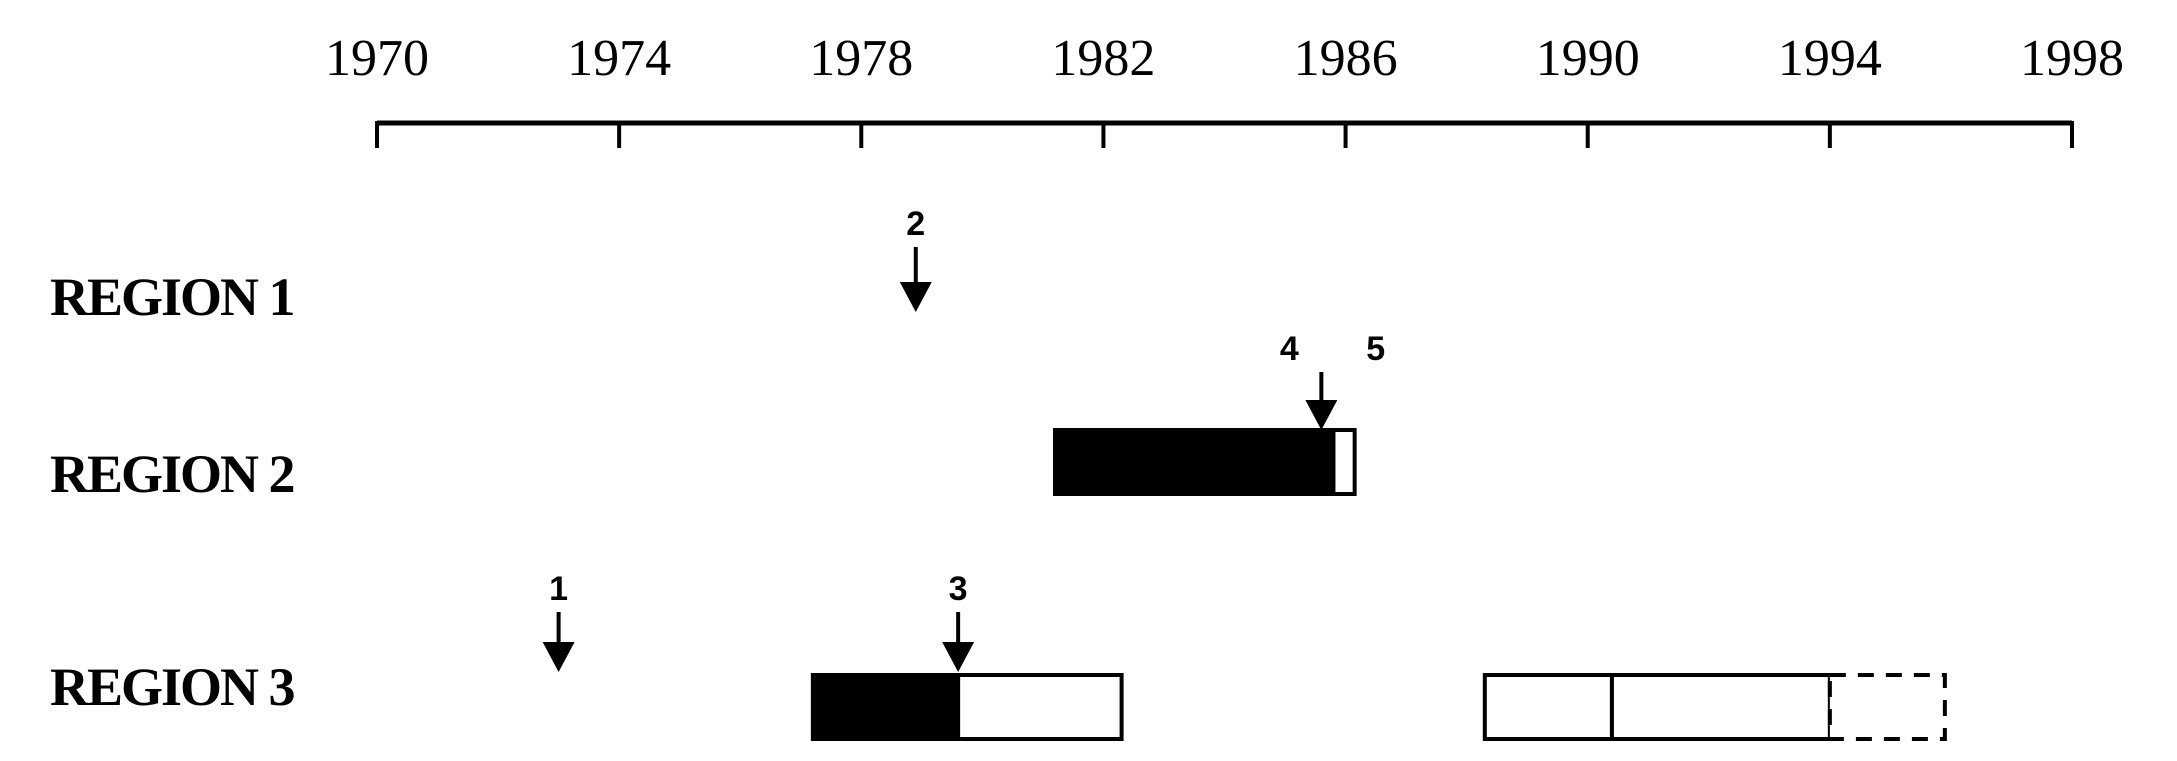 The height and width of the screenshot is (761, 2177). What do you see at coordinates (558, 589) in the screenshot?
I see `event-marker-label-1: 1` at bounding box center [558, 589].